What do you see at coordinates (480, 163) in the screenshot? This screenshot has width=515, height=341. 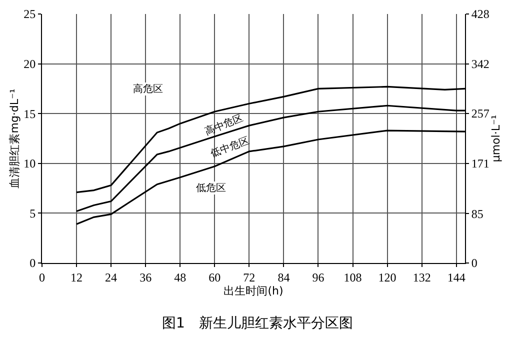 I see `y2-tick-label: 171` at bounding box center [480, 163].